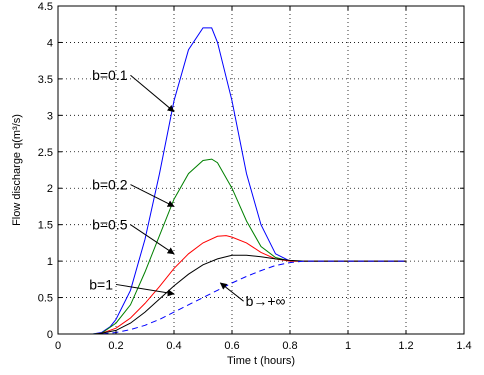  What do you see at coordinates (110, 185) in the screenshot?
I see `annotation-label-1: b=0.2` at bounding box center [110, 185].